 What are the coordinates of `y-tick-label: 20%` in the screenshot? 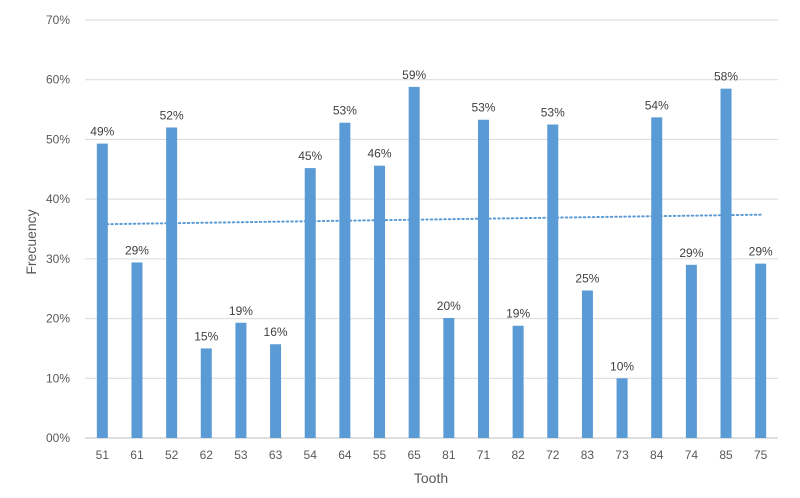 It's located at (58, 319).